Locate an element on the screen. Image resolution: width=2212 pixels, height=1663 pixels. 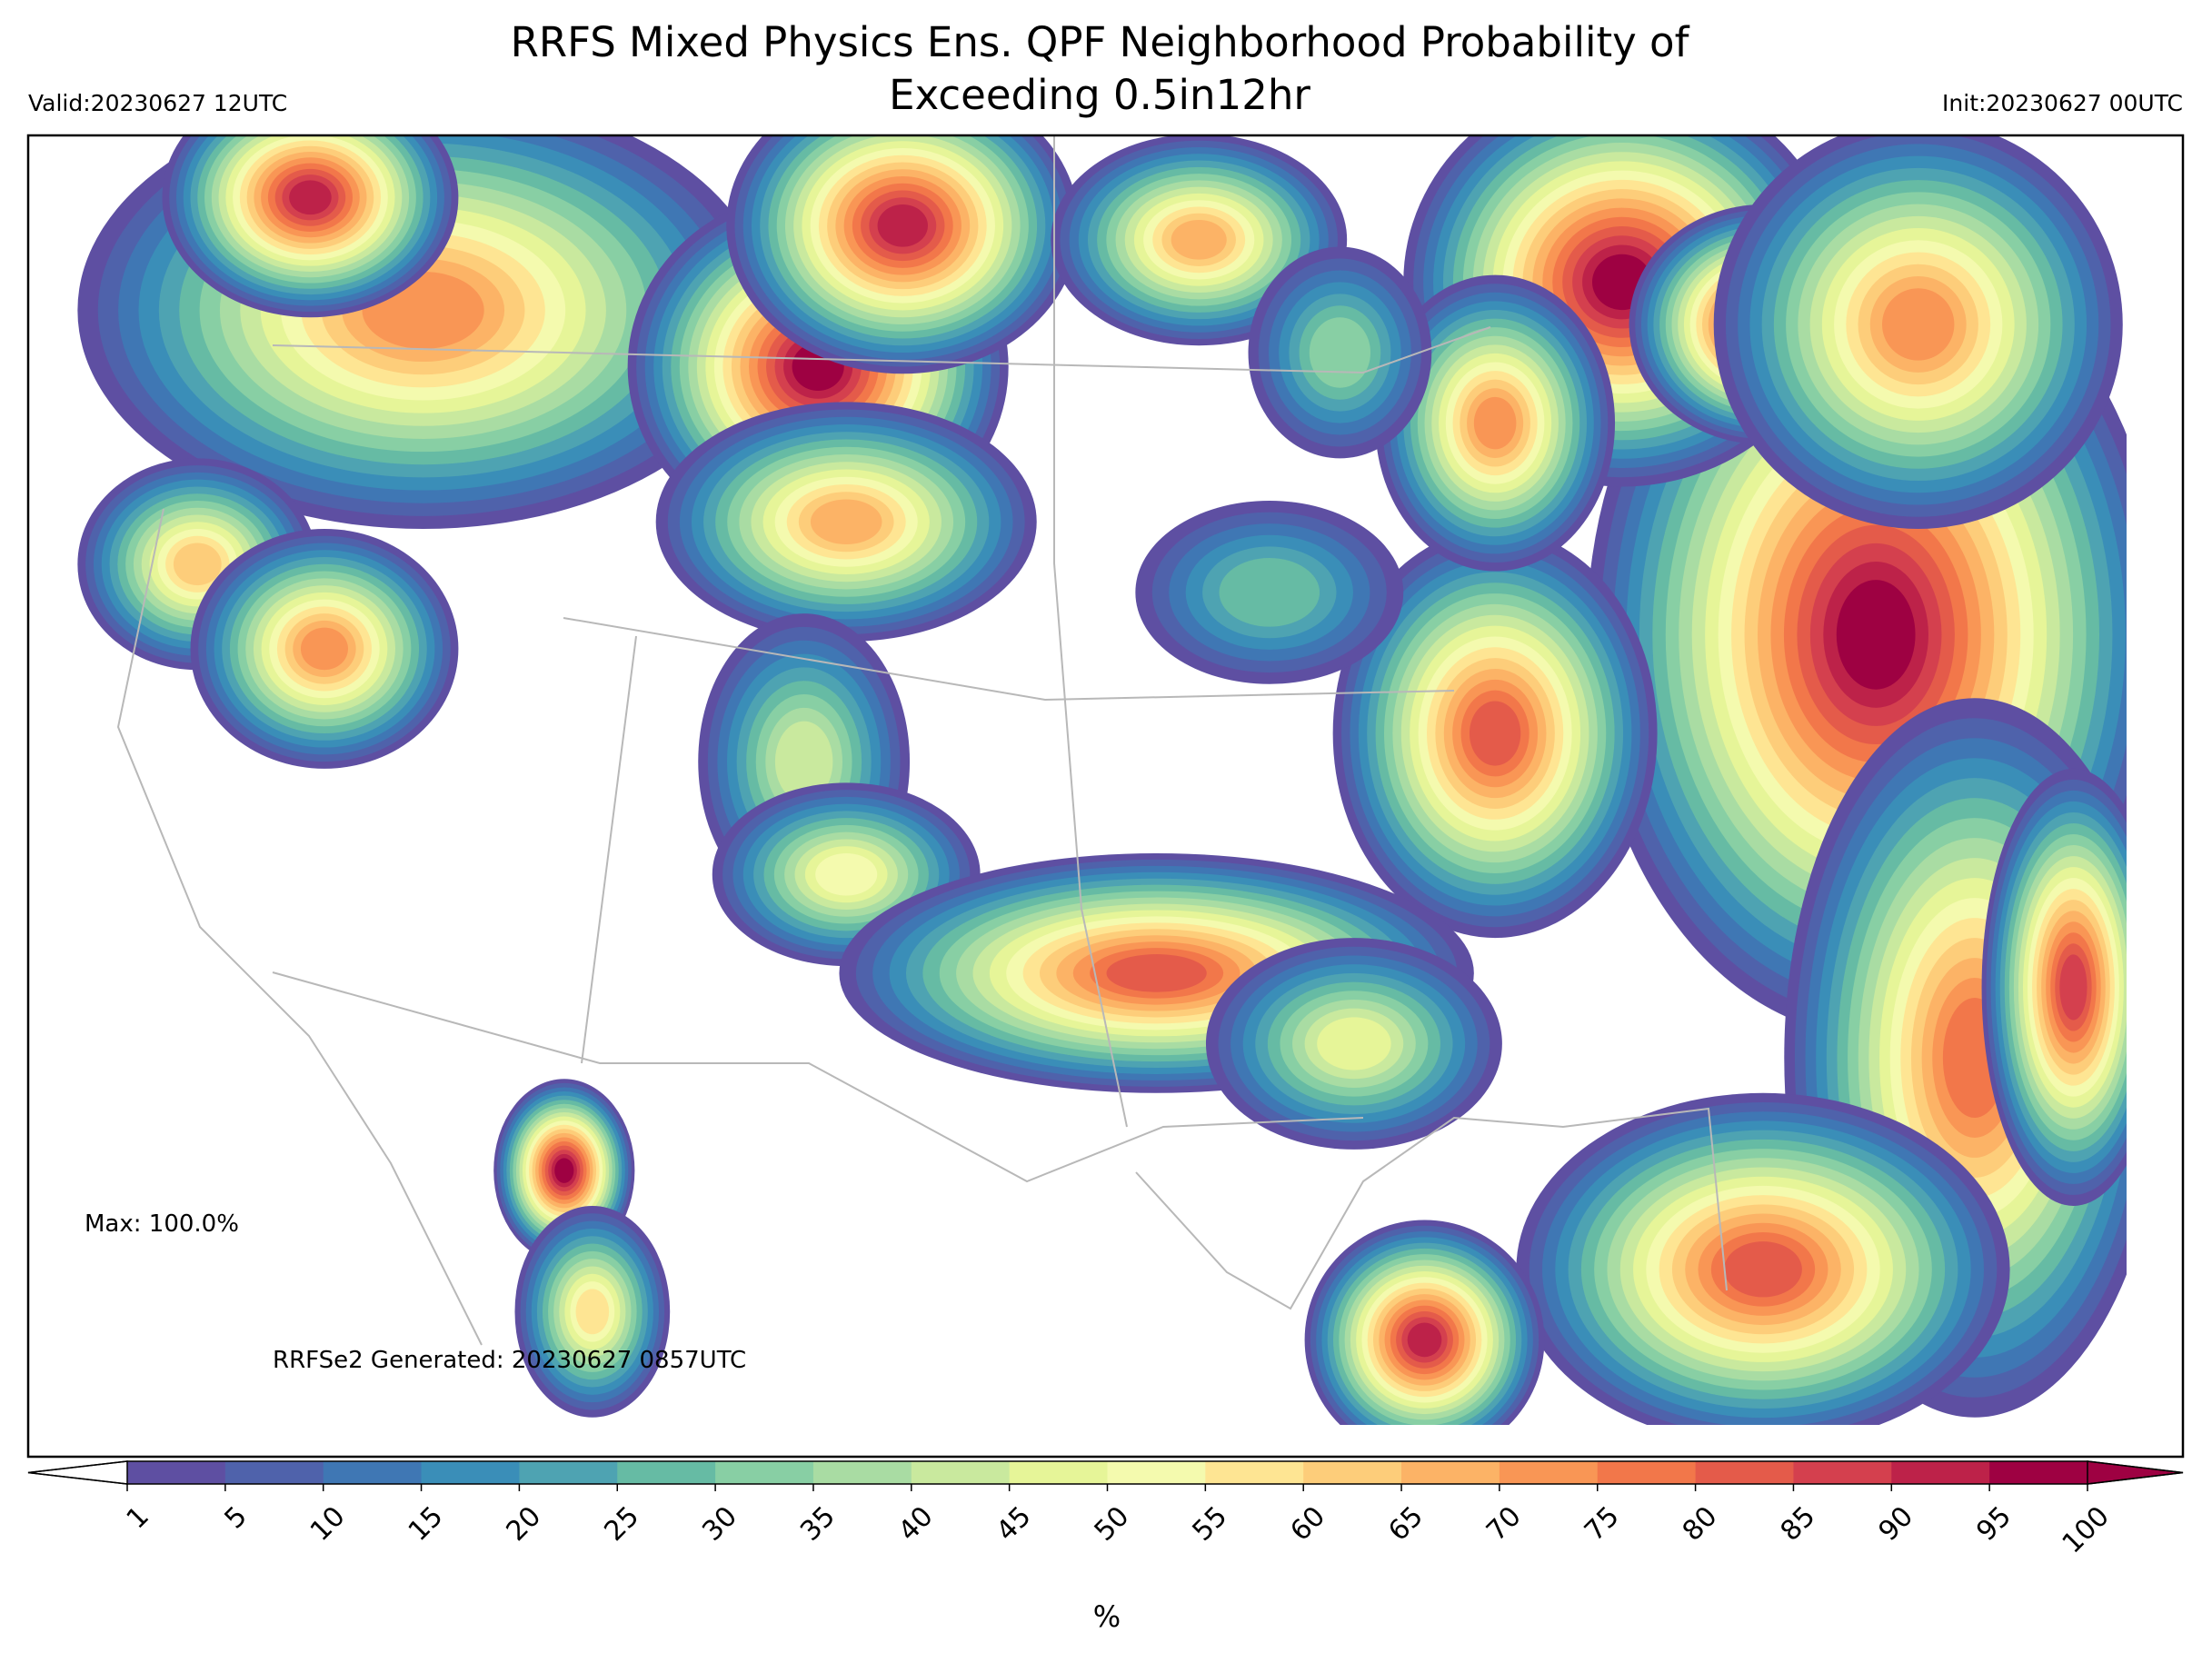
colorbar-tick-label: 60 is located at coordinates (1307, 1524).